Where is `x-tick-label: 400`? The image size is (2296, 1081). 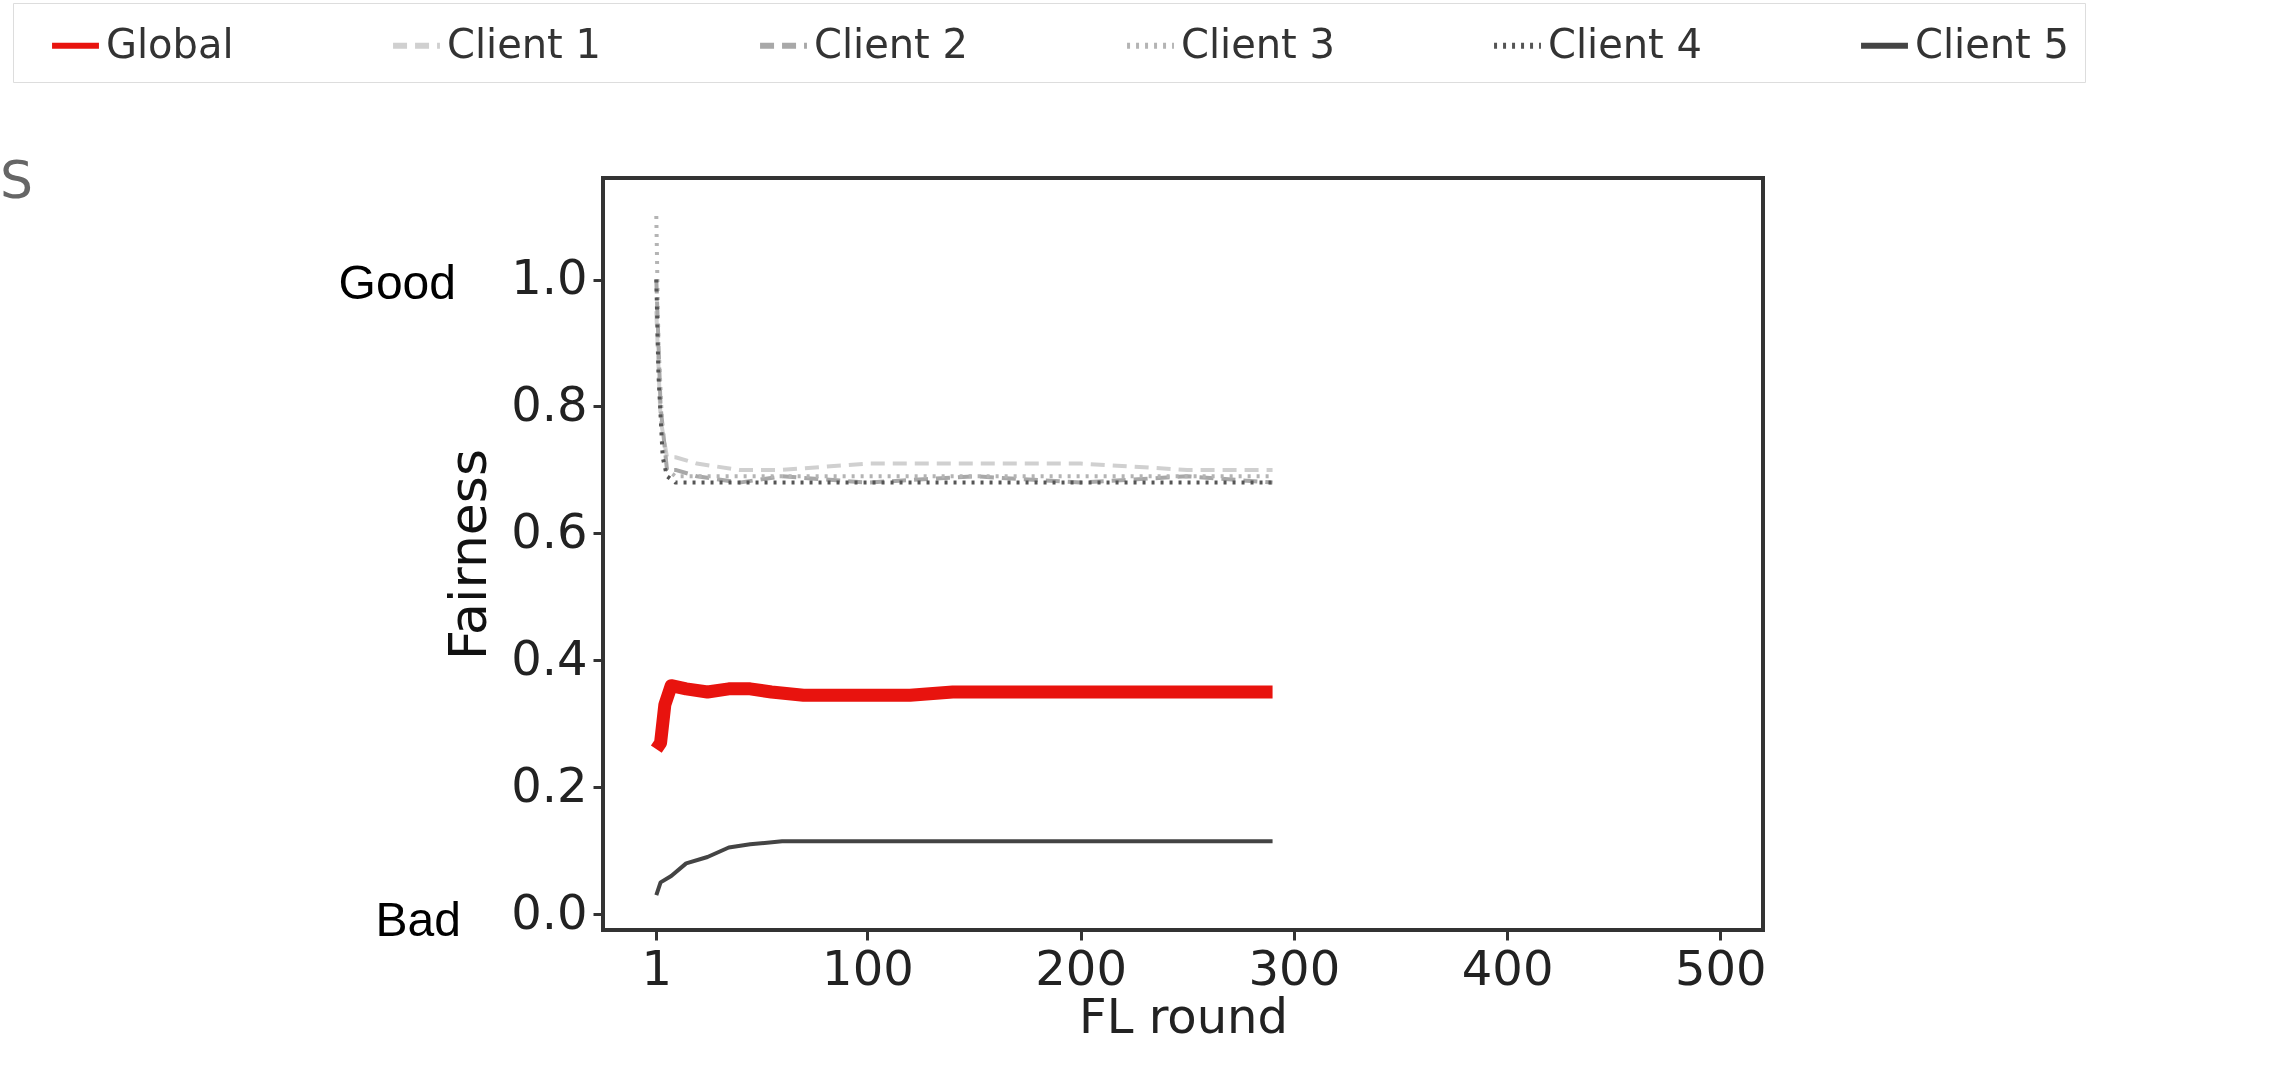
x-tick-label: 400 is located at coordinates (1507, 967).